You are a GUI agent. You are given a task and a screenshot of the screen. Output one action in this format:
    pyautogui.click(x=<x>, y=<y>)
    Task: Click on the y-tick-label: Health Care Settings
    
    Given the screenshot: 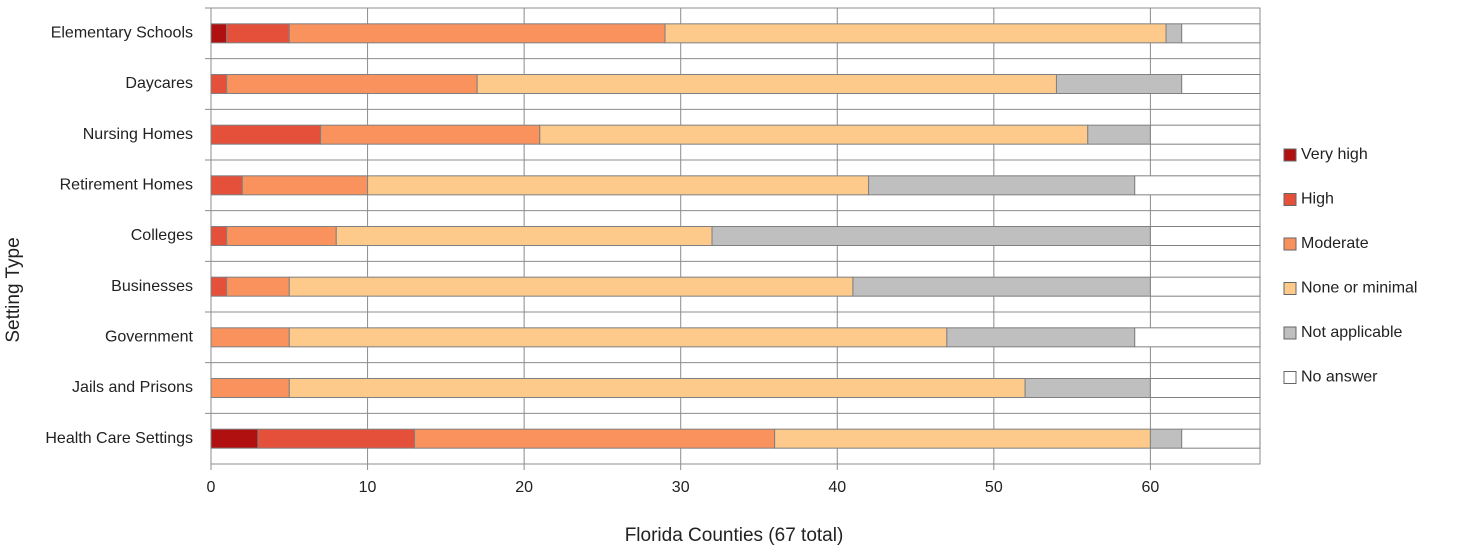 What is the action you would take?
    pyautogui.click(x=119, y=438)
    